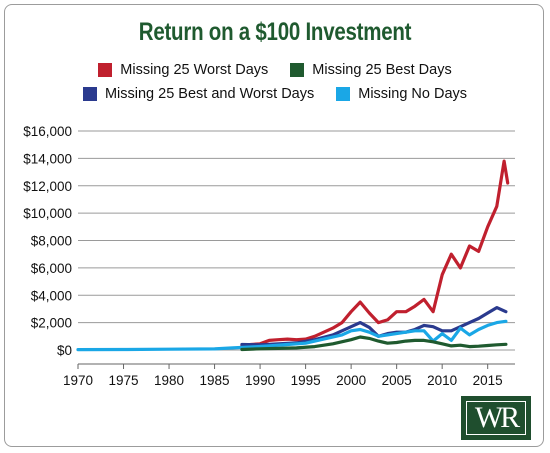  Describe the element at coordinates (442, 380) in the screenshot. I see `x-tick-label: 2010` at that location.